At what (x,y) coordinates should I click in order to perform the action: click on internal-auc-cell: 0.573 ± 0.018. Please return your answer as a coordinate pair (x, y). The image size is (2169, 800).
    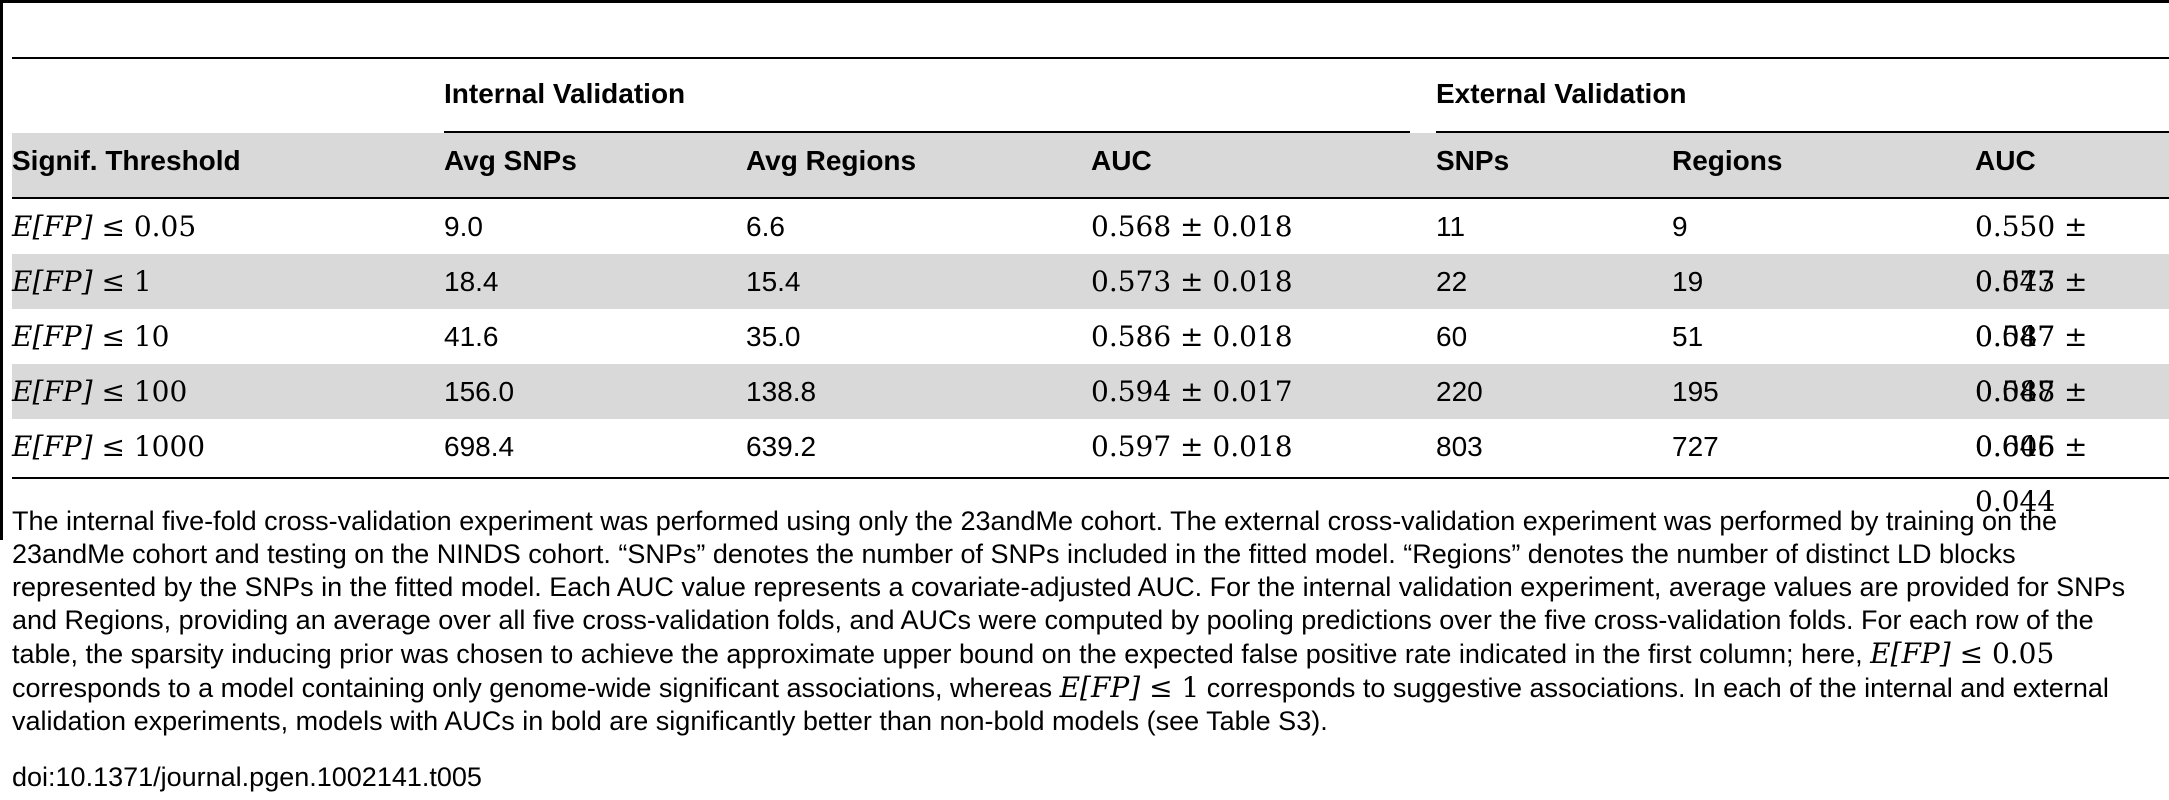
    Looking at the image, I should click on (1192, 281).